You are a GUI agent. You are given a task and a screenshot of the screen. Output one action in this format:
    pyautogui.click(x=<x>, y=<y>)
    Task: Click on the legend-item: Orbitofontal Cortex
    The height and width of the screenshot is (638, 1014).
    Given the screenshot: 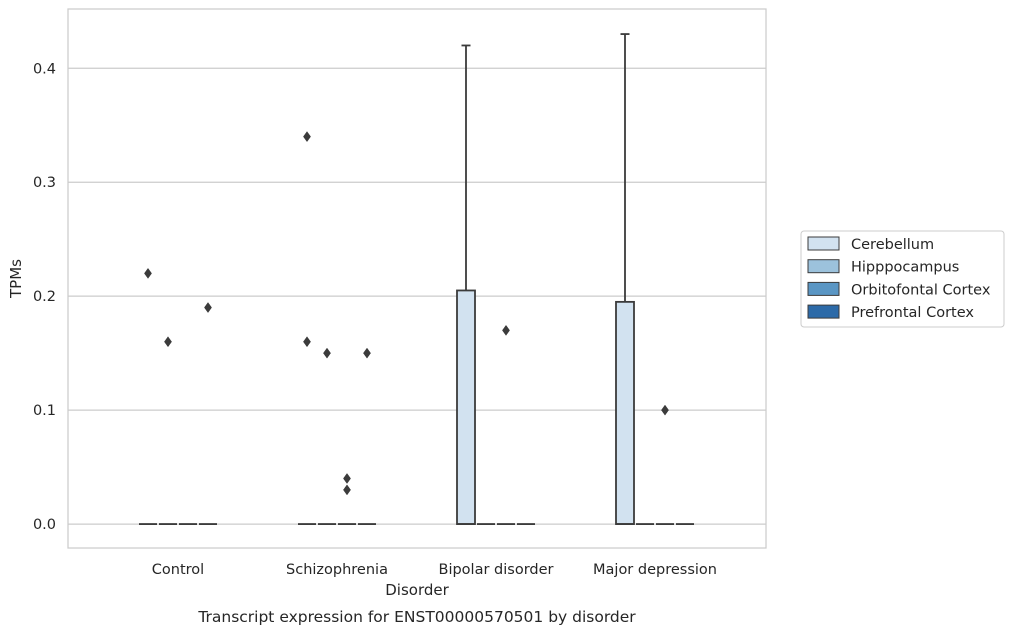 What is the action you would take?
    pyautogui.click(x=899, y=289)
    